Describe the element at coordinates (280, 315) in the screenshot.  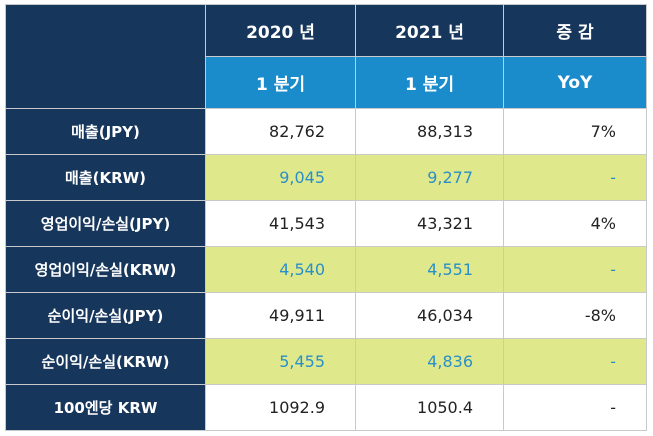
I see `value-cell: 49,911` at that location.